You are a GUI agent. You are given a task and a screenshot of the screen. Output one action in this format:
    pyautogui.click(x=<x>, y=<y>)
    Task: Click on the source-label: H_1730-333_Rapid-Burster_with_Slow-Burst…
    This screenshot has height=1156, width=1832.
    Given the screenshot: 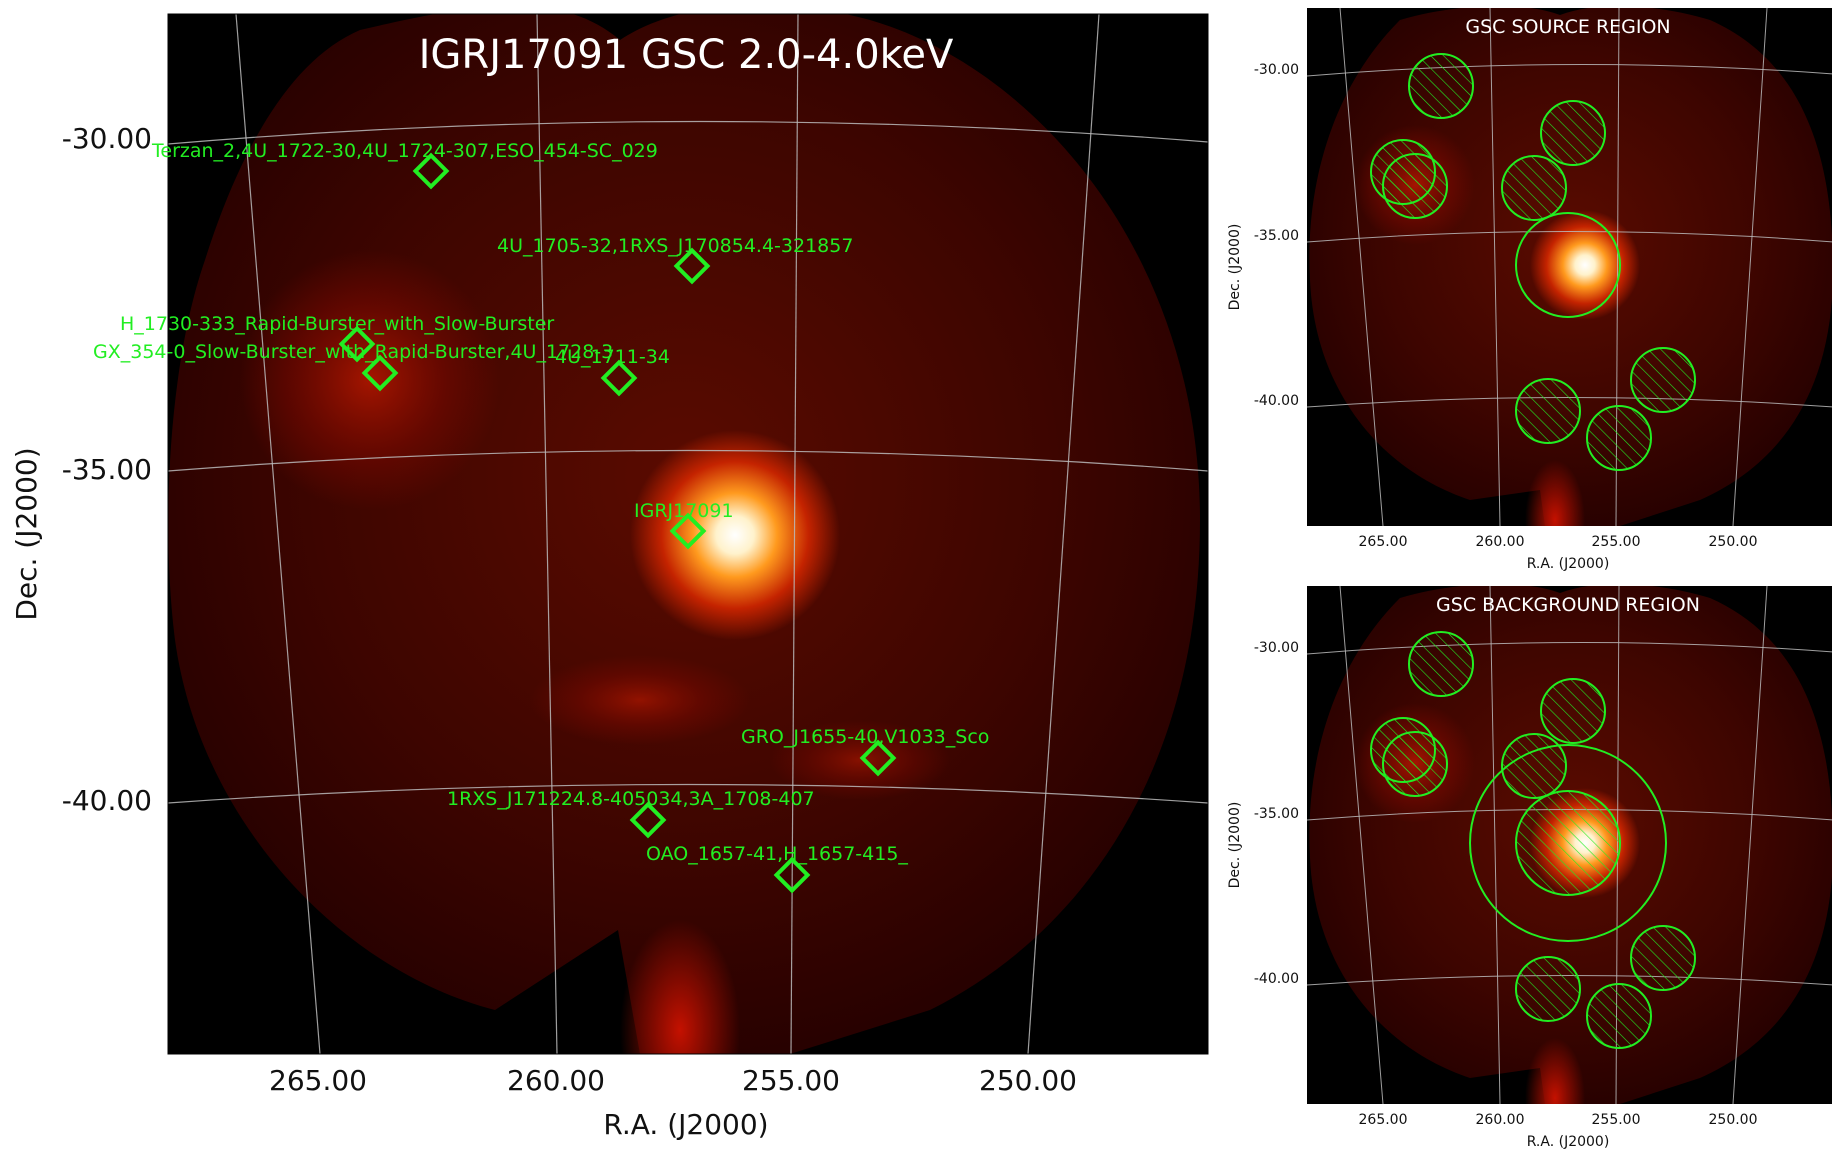 What is the action you would take?
    pyautogui.click(x=337, y=324)
    